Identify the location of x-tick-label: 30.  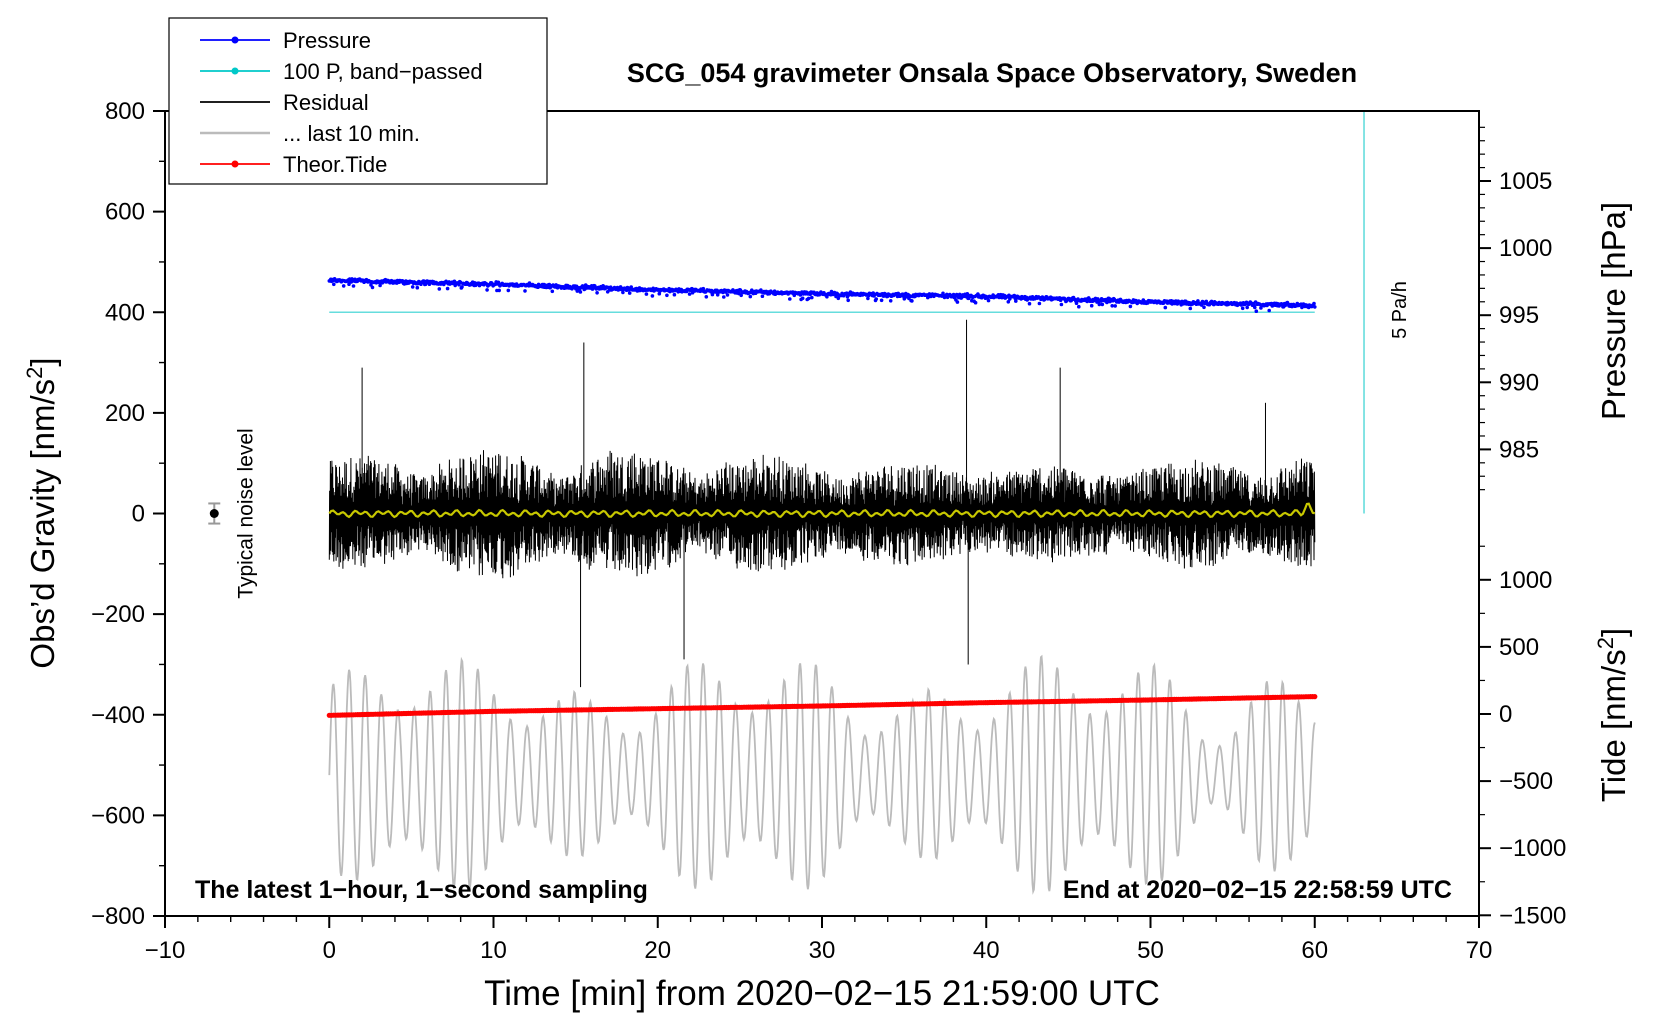
(822, 950).